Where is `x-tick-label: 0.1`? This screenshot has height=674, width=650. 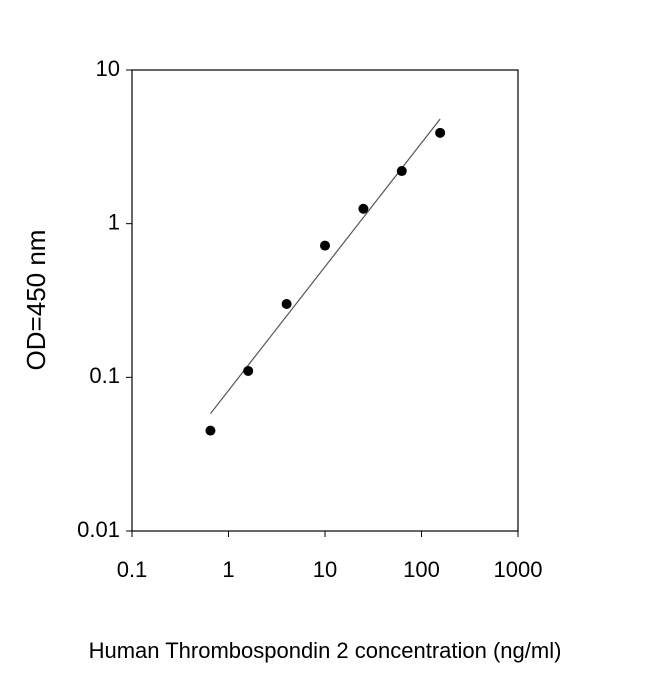
x-tick-label: 0.1 is located at coordinates (132, 569).